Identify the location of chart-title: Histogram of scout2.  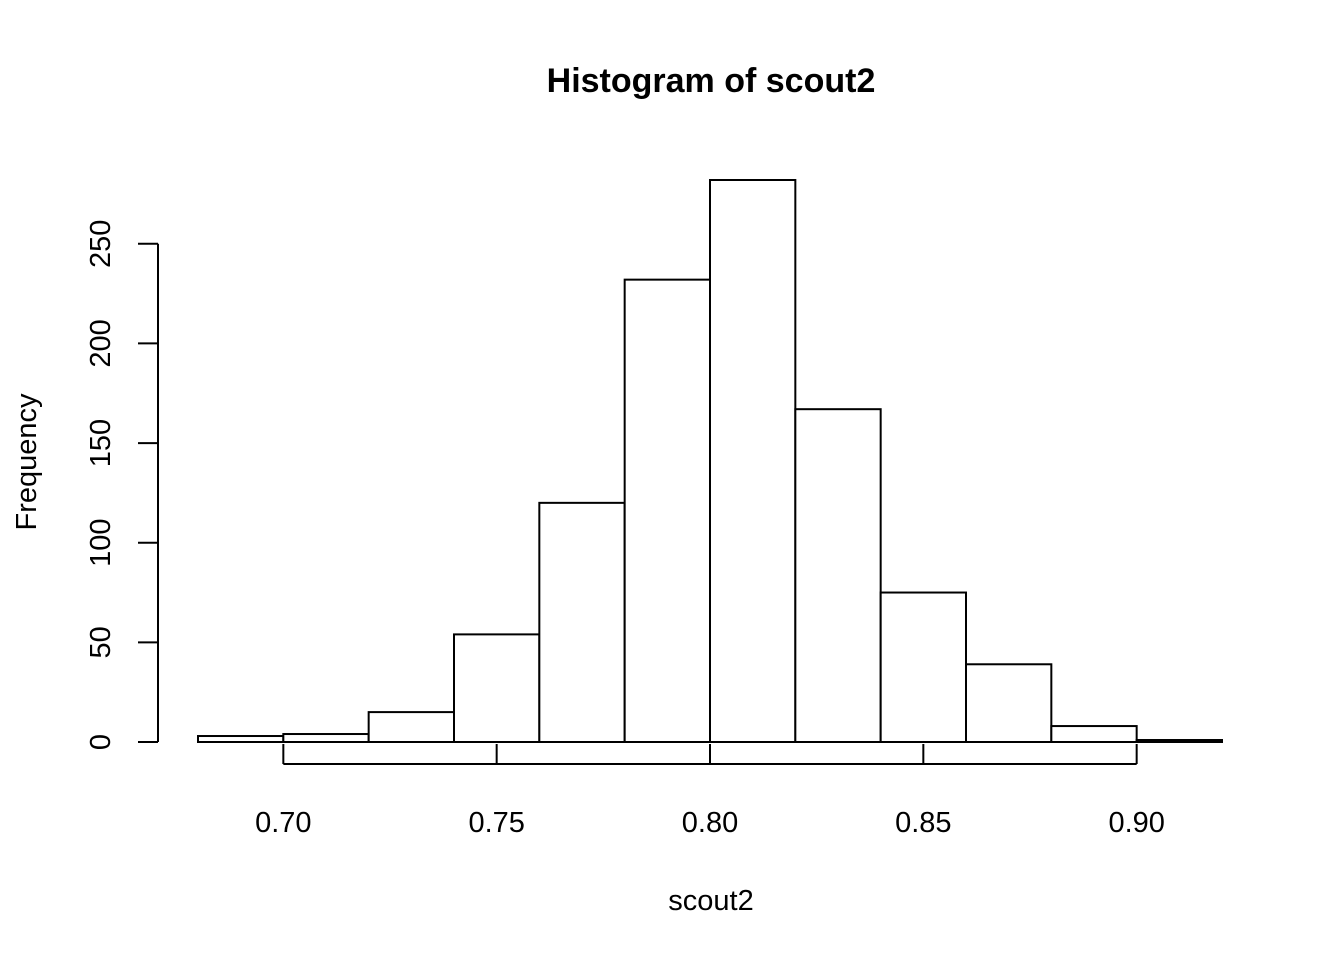
(711, 81).